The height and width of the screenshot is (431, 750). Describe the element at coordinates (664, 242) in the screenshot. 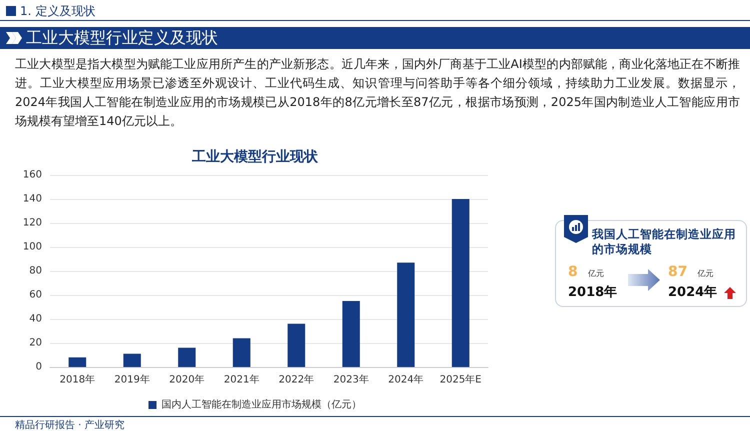

I see `text: 我国人工智能在制造业应用的市场规模` at that location.